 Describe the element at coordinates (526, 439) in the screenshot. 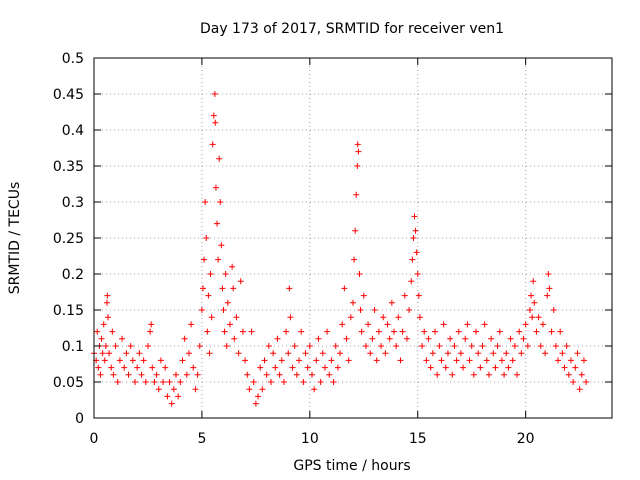

I see `x-tick-label: 20` at that location.